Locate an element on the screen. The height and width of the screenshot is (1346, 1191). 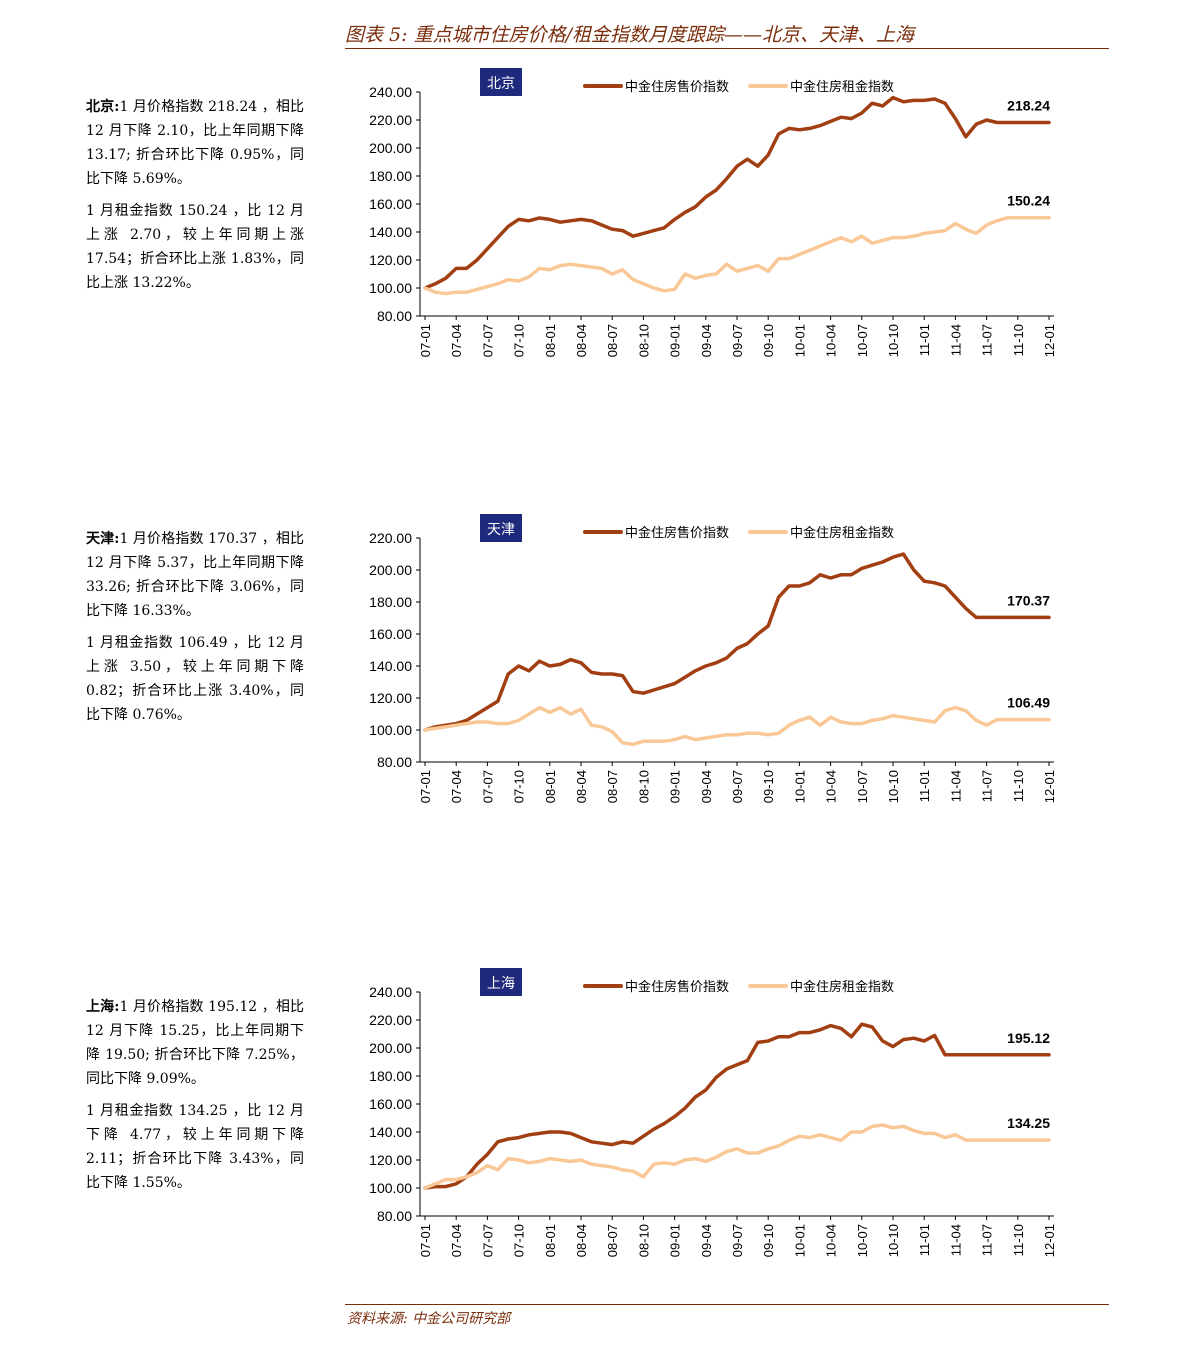
y-tick-label: 200.00 is located at coordinates (390, 570).